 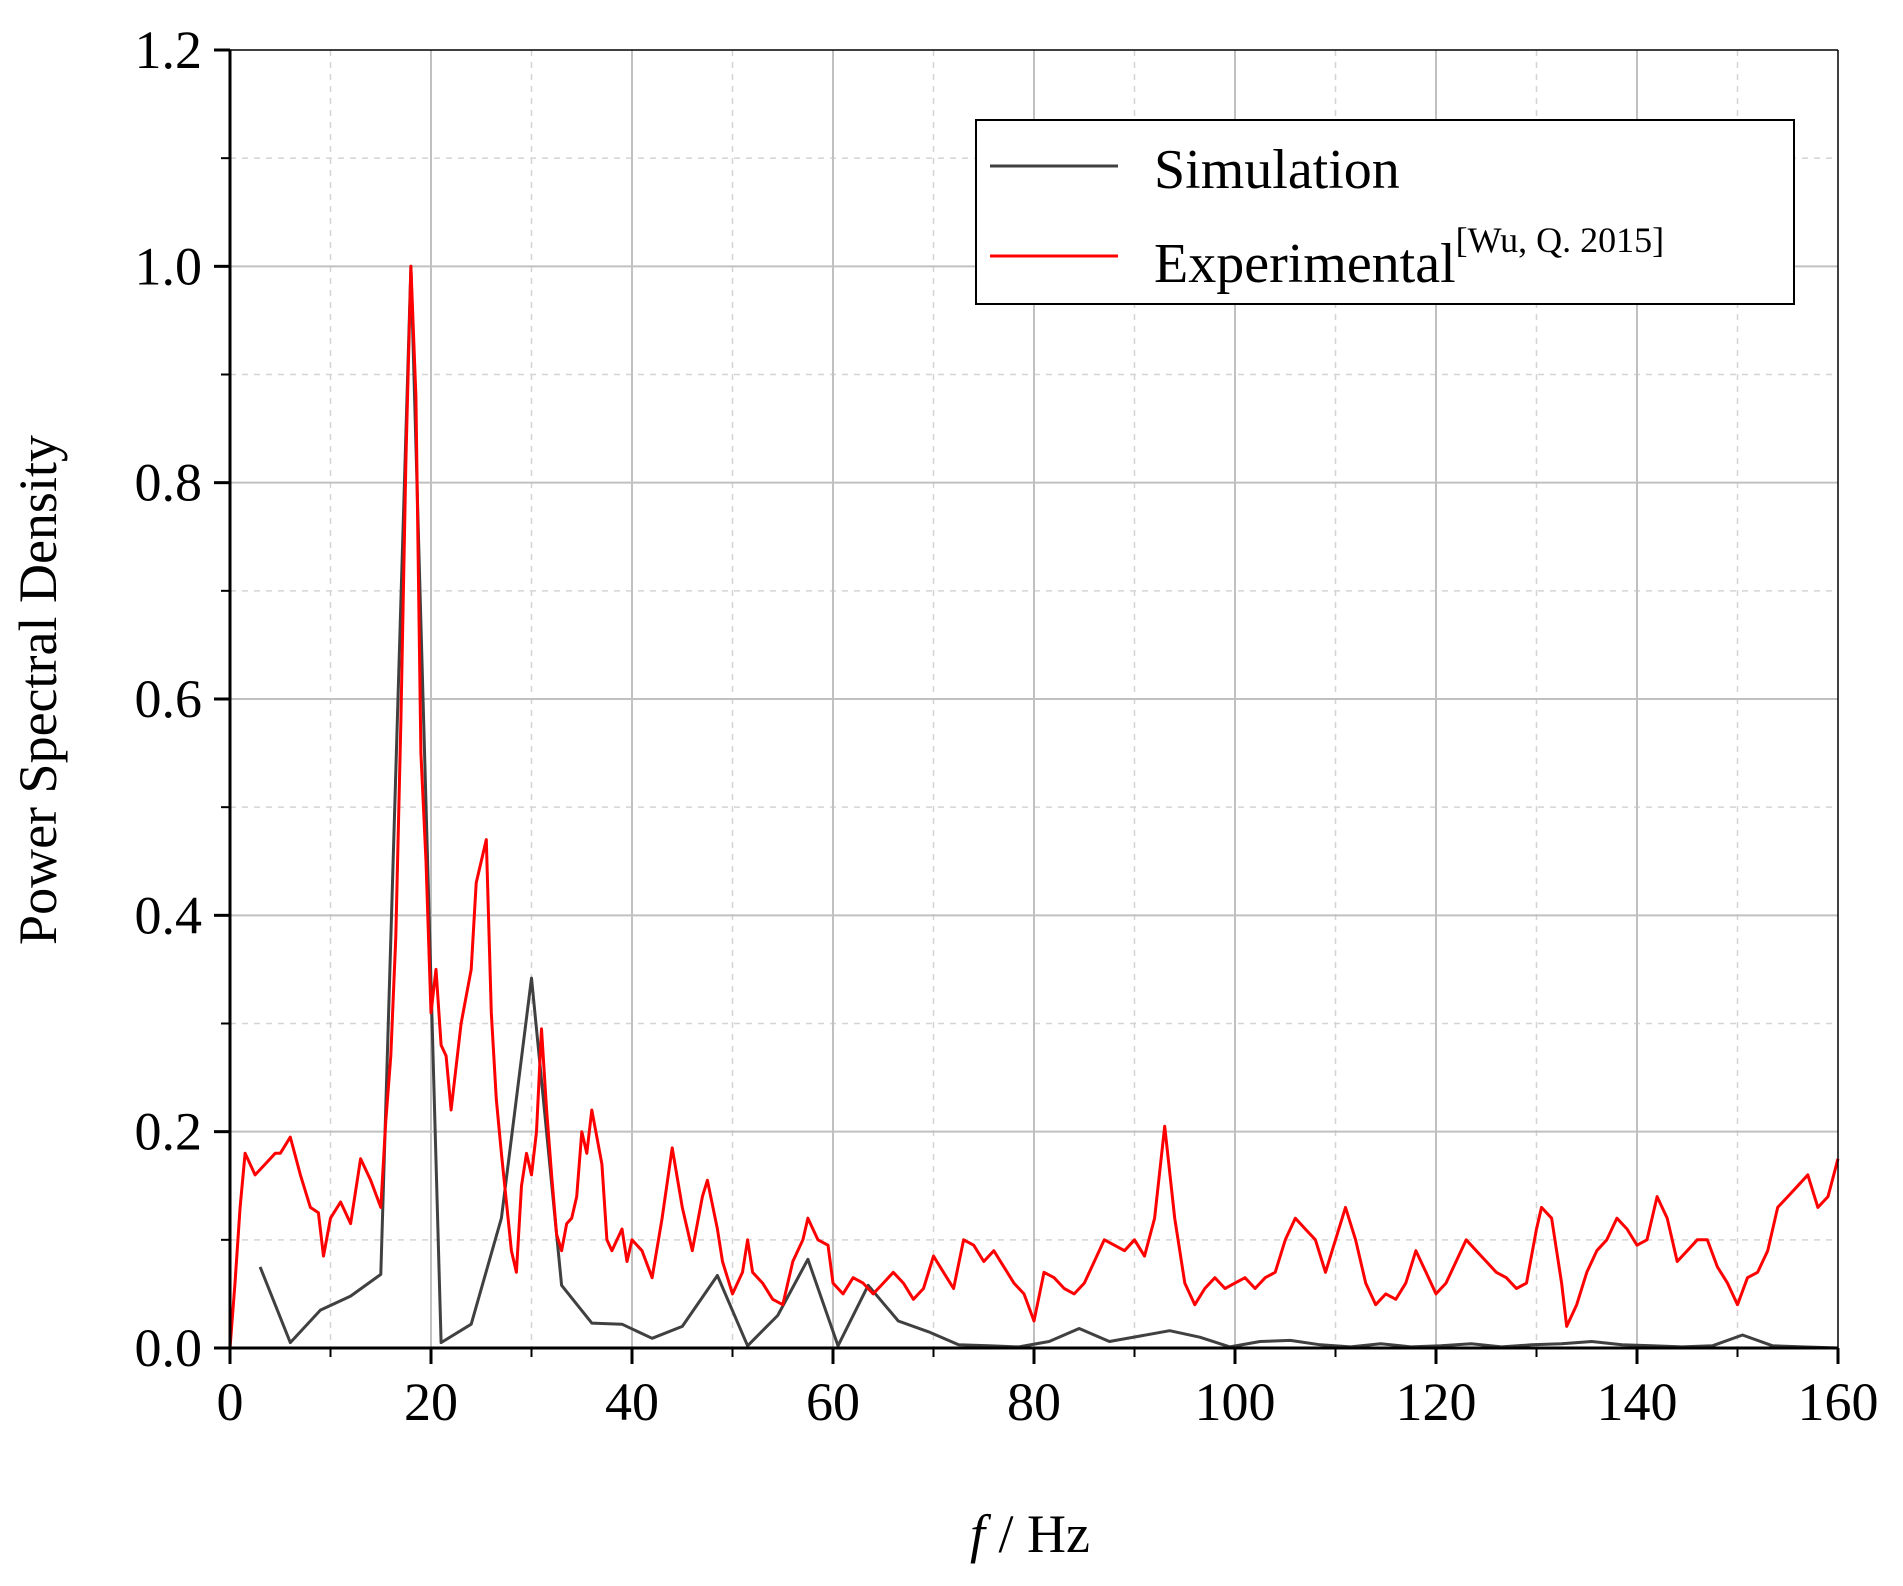 I want to click on legend: Simulation Experimental[Wu, Q. 2015], so click(x=1385, y=212).